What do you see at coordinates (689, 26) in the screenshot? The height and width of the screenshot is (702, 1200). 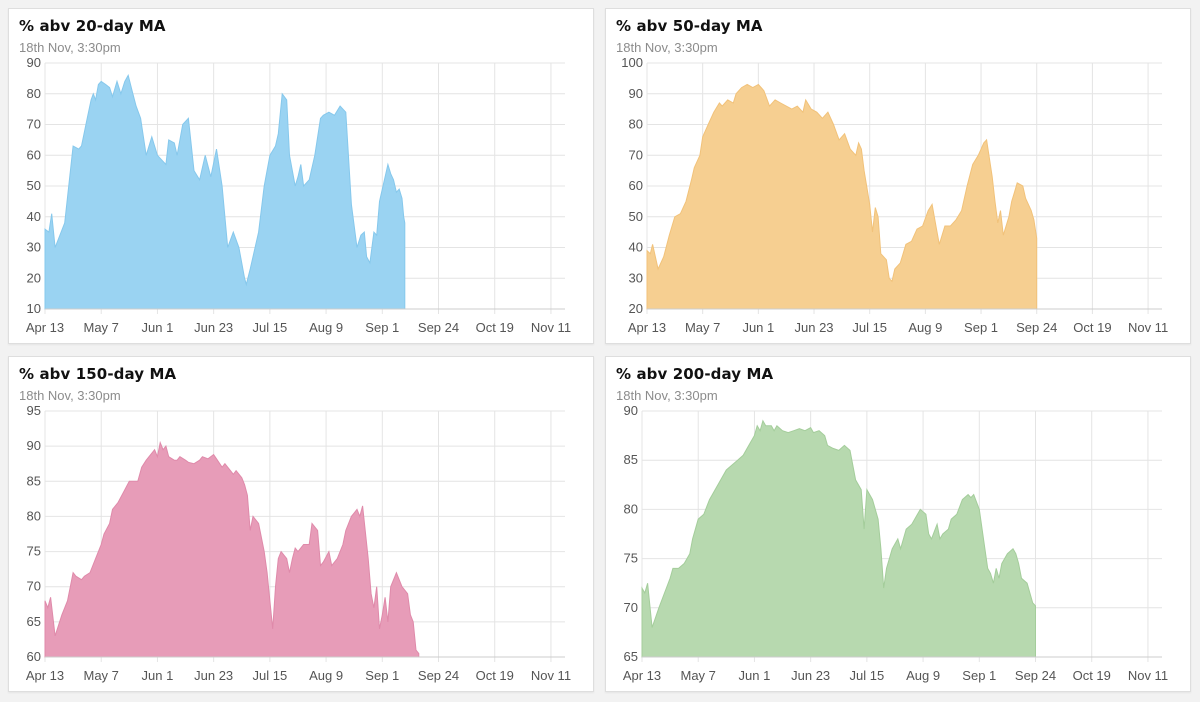 I see `chart-title: % abv 50-day MA` at bounding box center [689, 26].